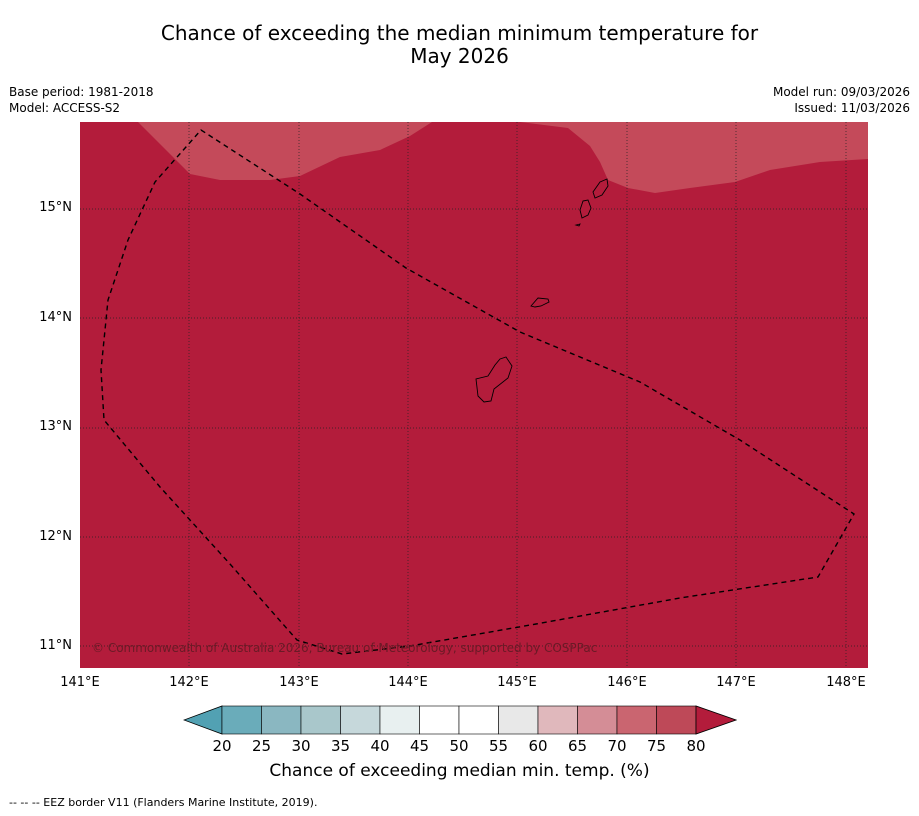 Image resolution: width=919 pixels, height=816 pixels. What do you see at coordinates (577, 225) in the screenshot?
I see `island-aguijan` at bounding box center [577, 225].